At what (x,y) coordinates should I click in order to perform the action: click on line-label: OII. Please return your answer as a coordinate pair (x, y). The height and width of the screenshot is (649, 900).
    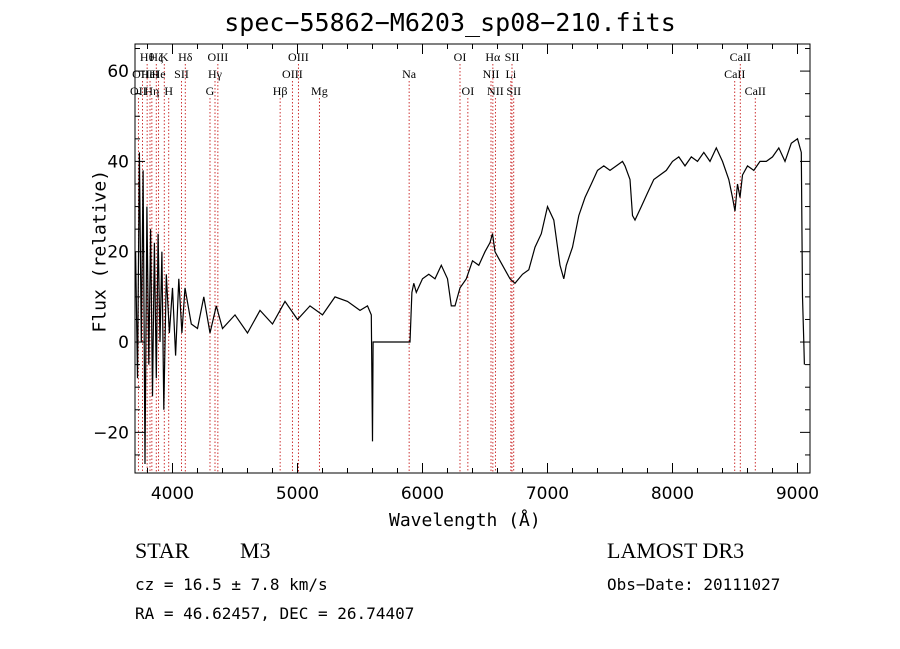
    Looking at the image, I should click on (138, 91).